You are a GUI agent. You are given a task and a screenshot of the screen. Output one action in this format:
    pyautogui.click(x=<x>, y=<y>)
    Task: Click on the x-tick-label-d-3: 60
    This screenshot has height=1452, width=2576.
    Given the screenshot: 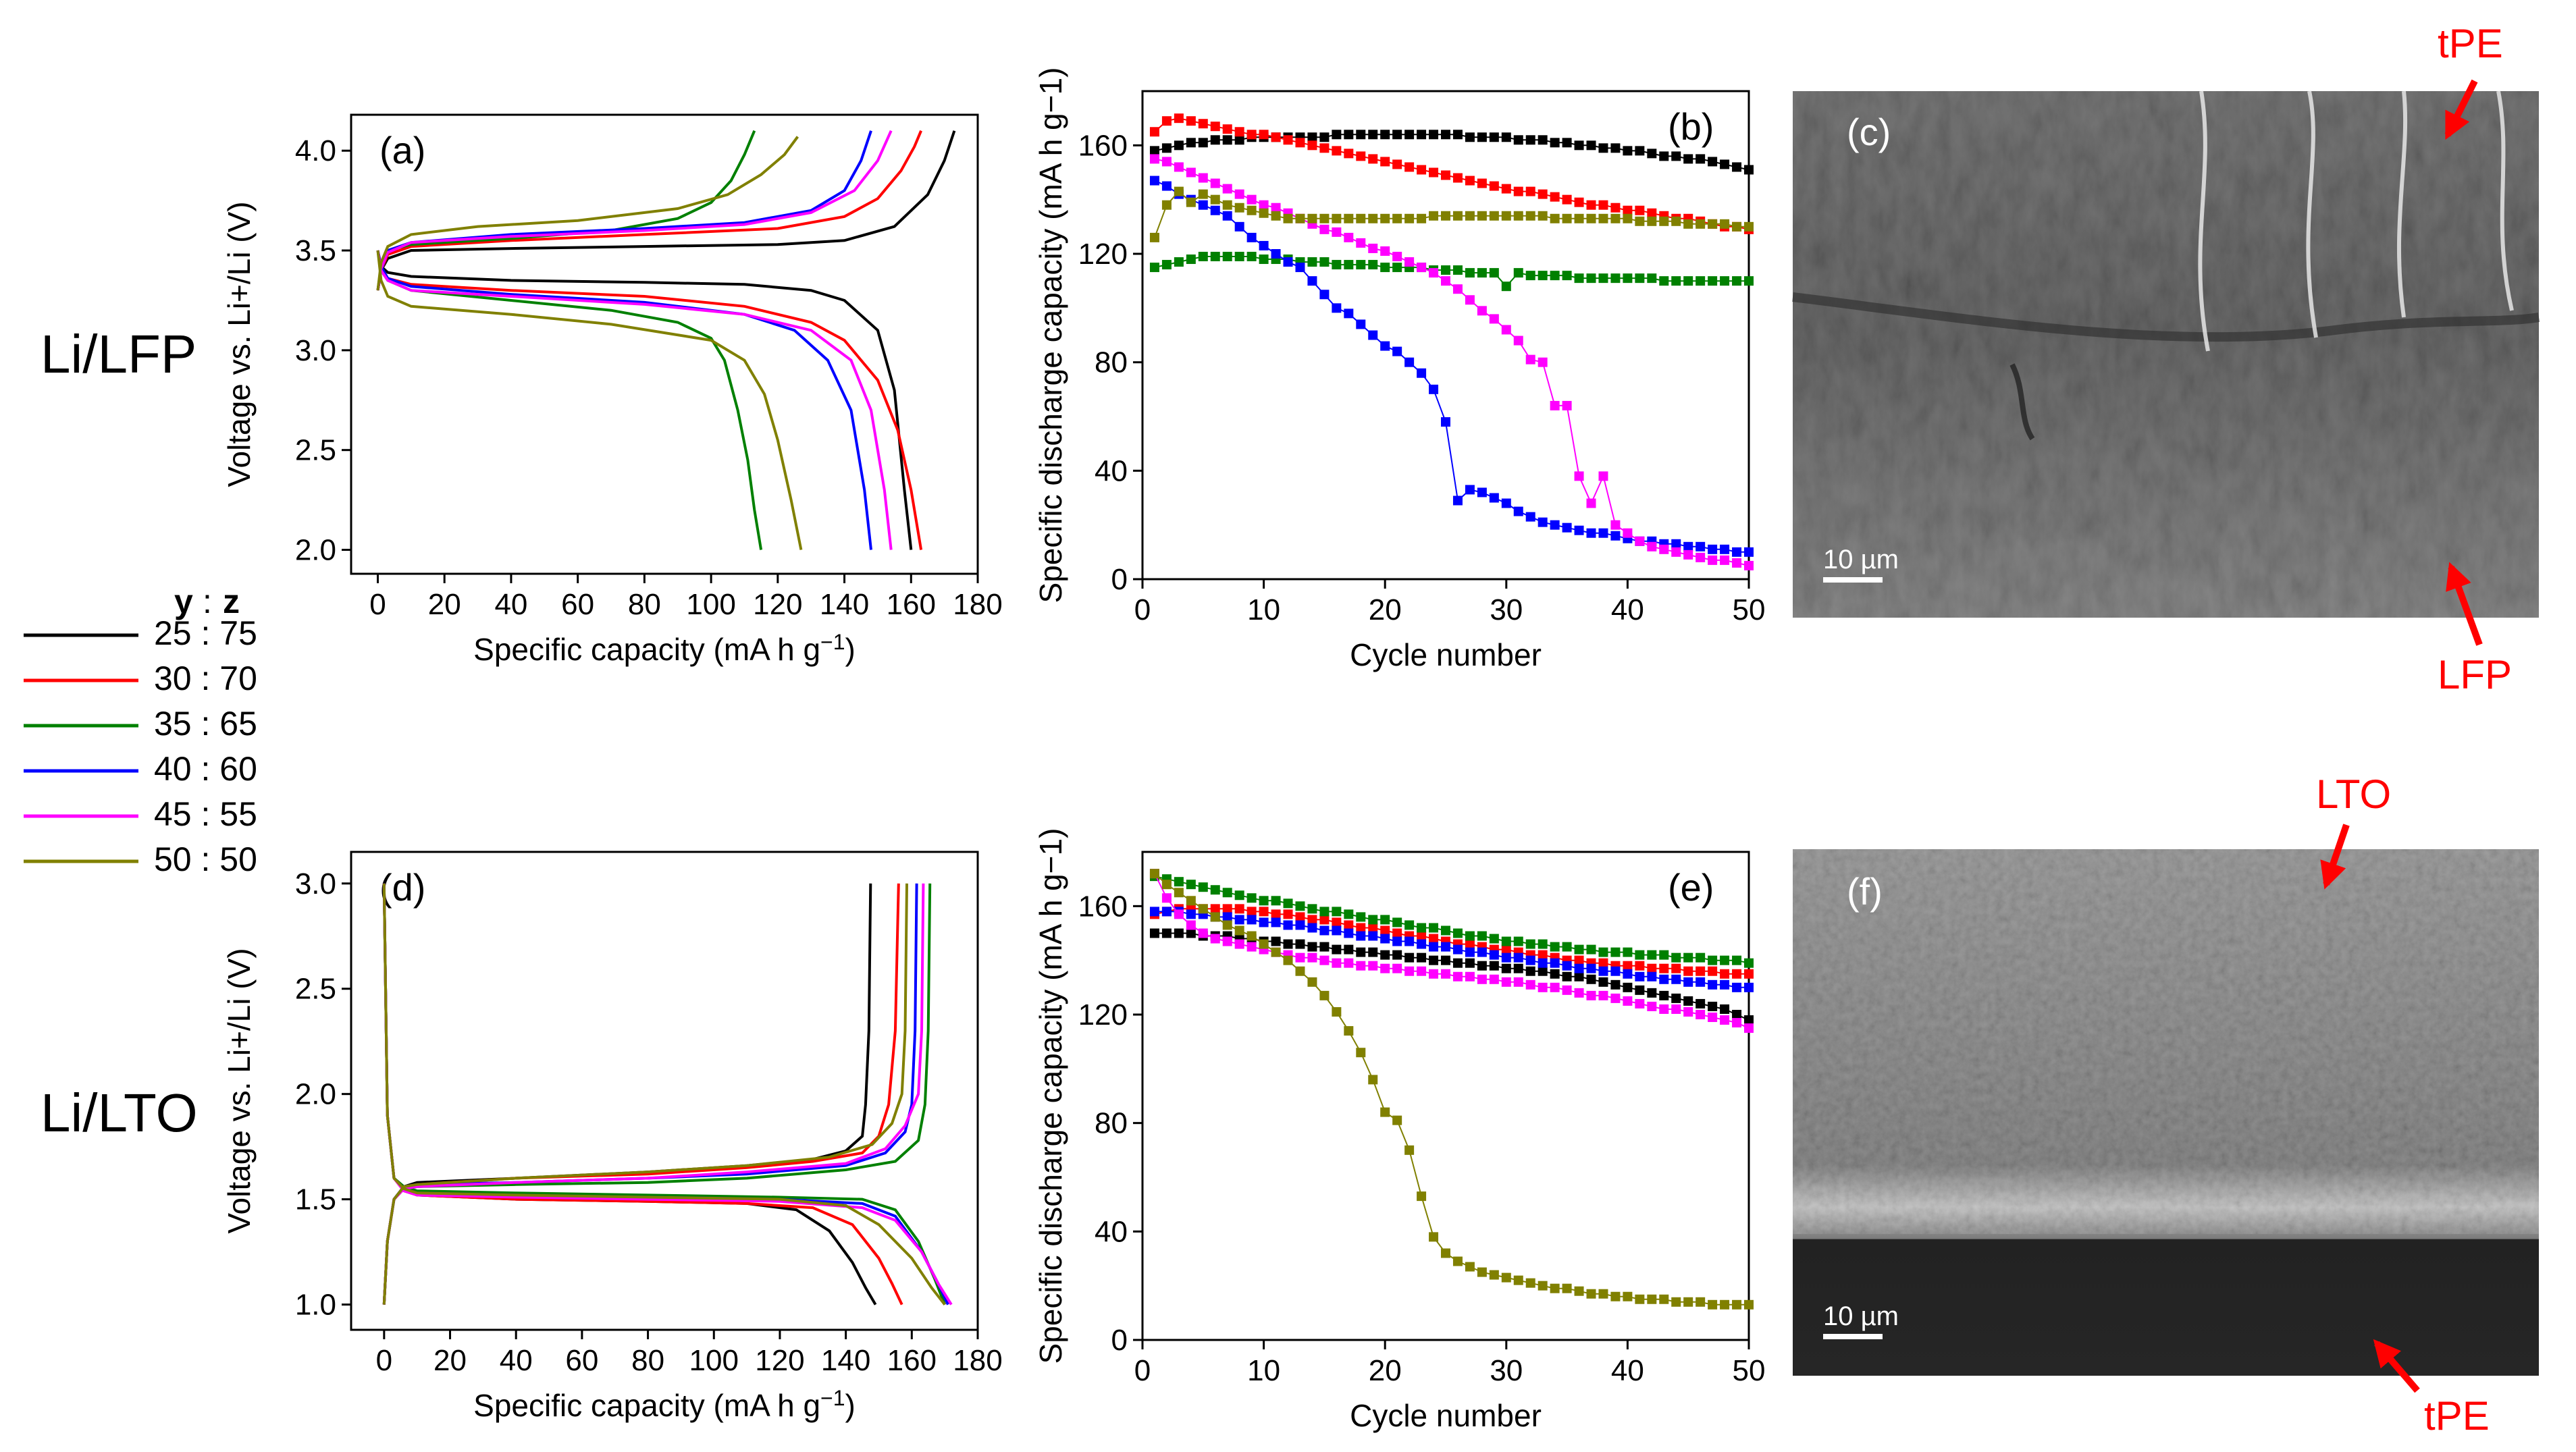 What is the action you would take?
    pyautogui.click(x=581, y=1360)
    